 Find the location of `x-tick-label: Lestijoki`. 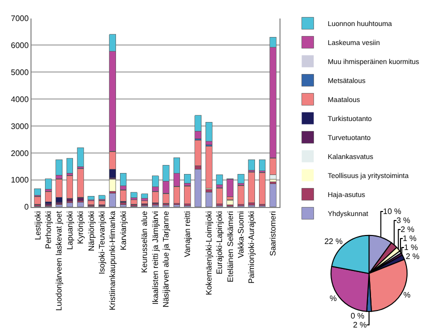

x-tick-label: Lestijoki is located at coordinates (37, 225).